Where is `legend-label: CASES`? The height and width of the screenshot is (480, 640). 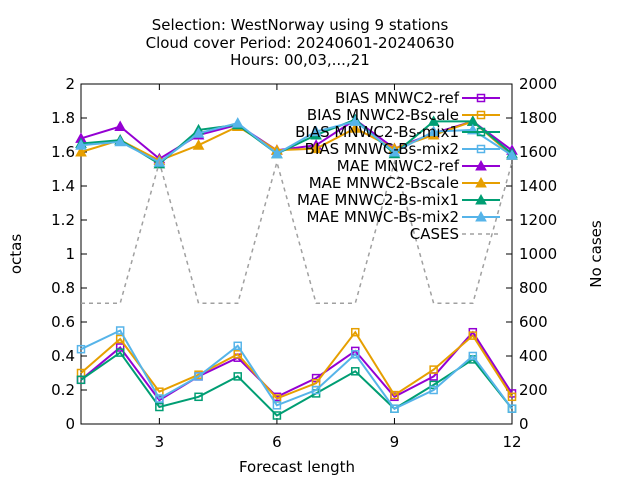
legend-label: CASES is located at coordinates (434, 234).